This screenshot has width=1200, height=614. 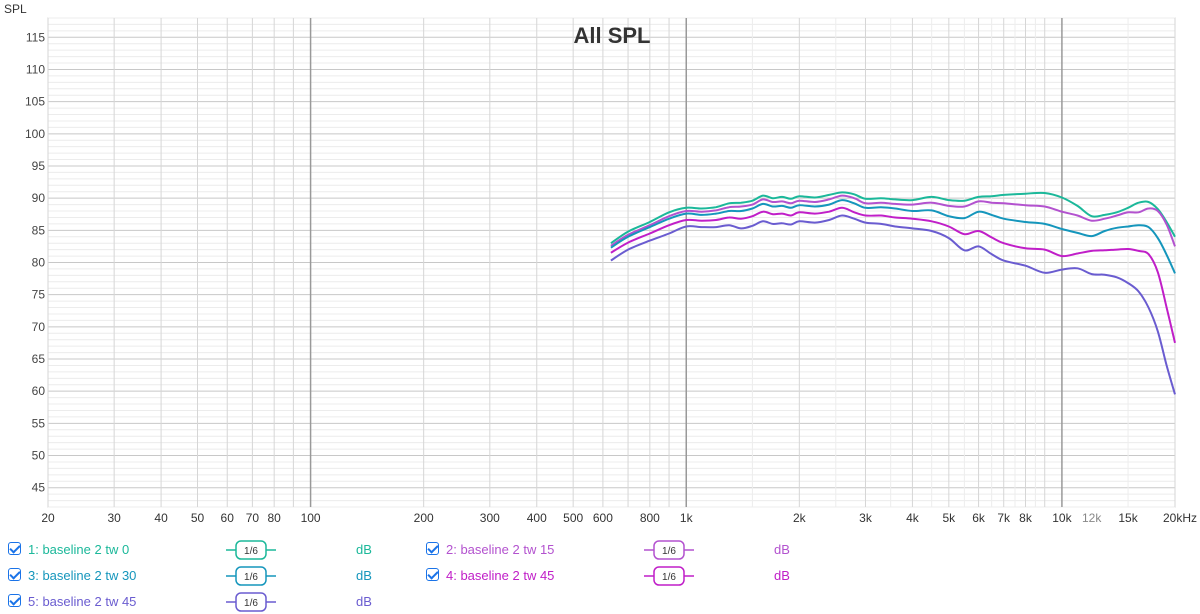 I want to click on x-tick-label: 4k, so click(x=913, y=518).